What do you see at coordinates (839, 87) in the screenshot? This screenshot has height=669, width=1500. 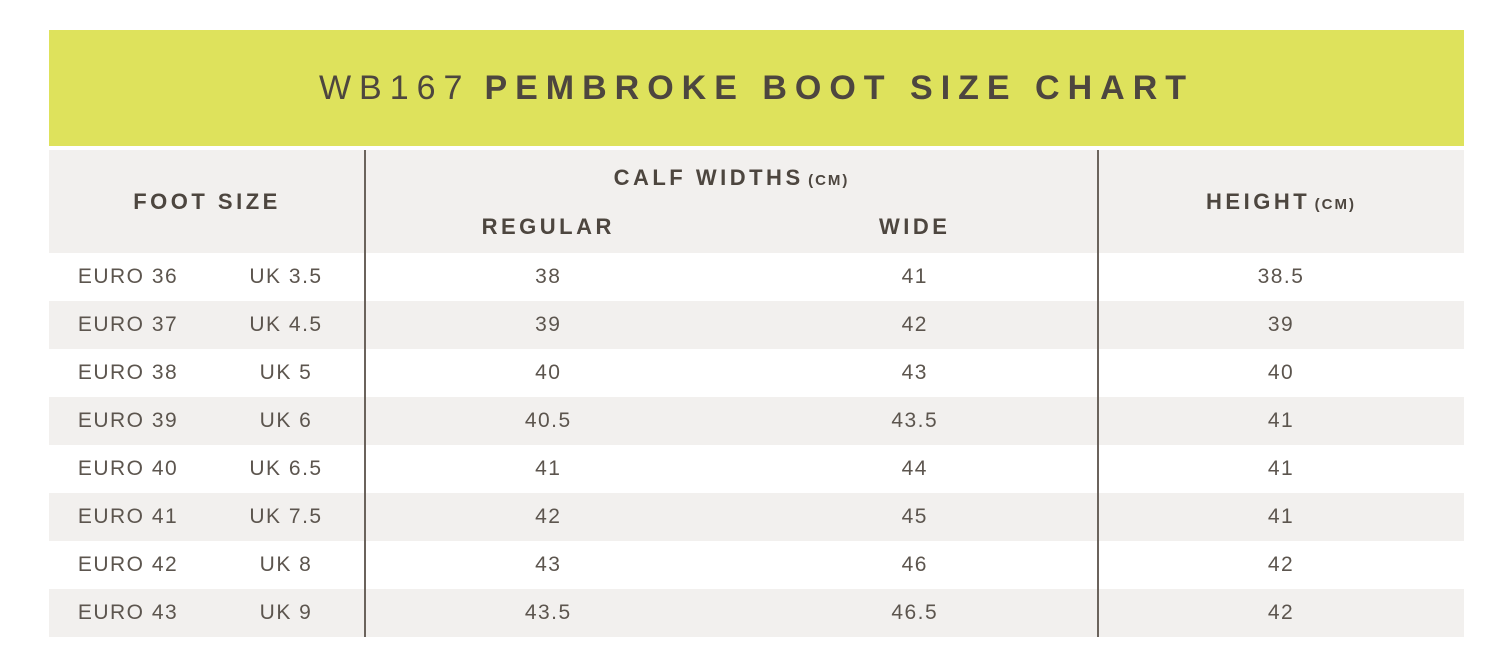 I see `title-product-name: PEMBROKE BOOT SIZE CHART` at bounding box center [839, 87].